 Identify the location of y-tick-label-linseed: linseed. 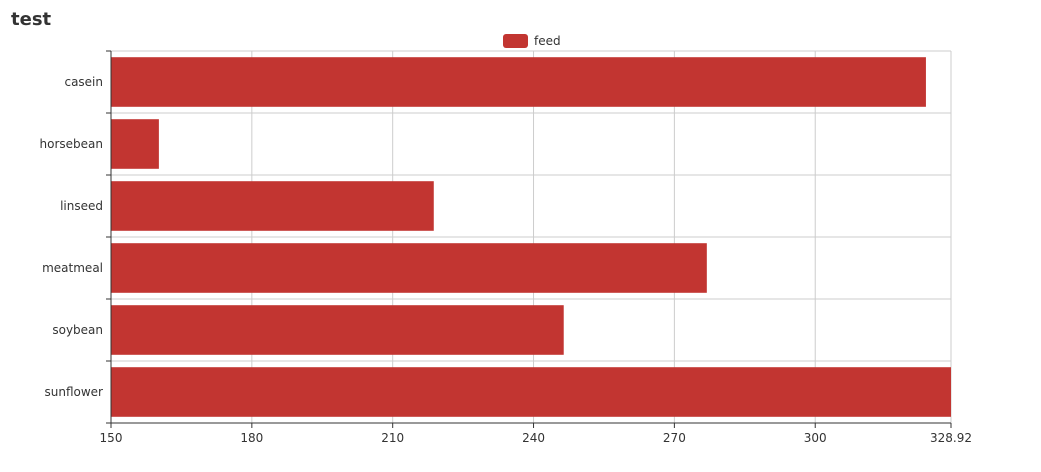
(81, 206).